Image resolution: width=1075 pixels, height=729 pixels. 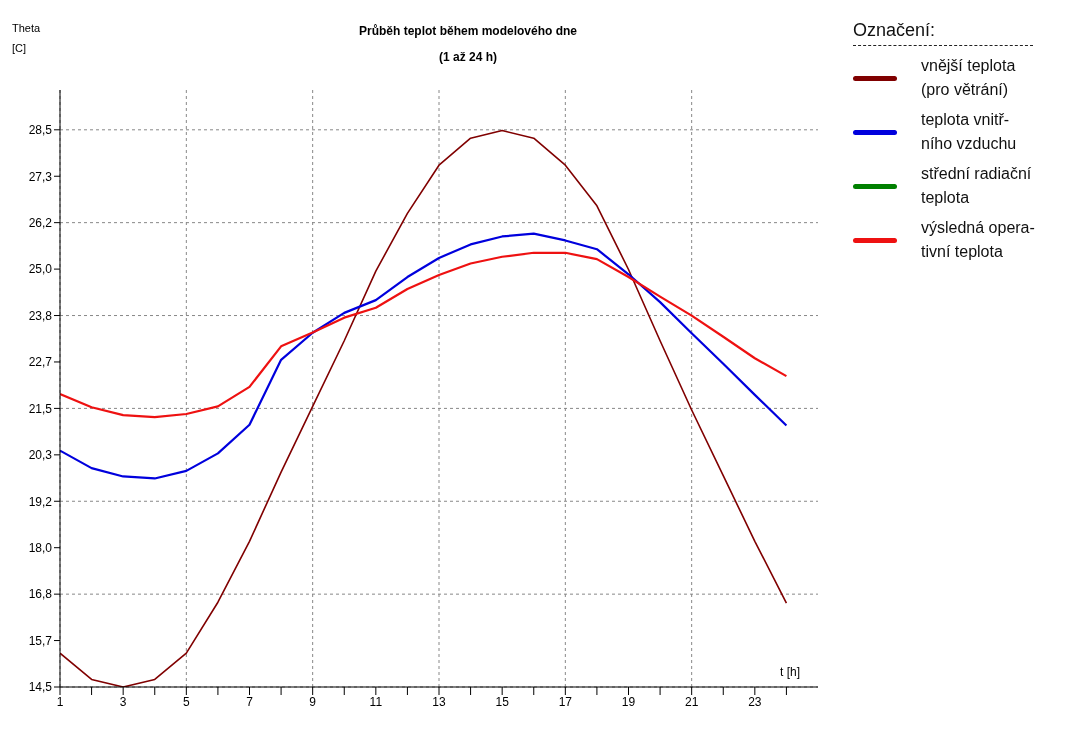 What do you see at coordinates (376, 701) in the screenshot?
I see `x-tick-label: 11` at bounding box center [376, 701].